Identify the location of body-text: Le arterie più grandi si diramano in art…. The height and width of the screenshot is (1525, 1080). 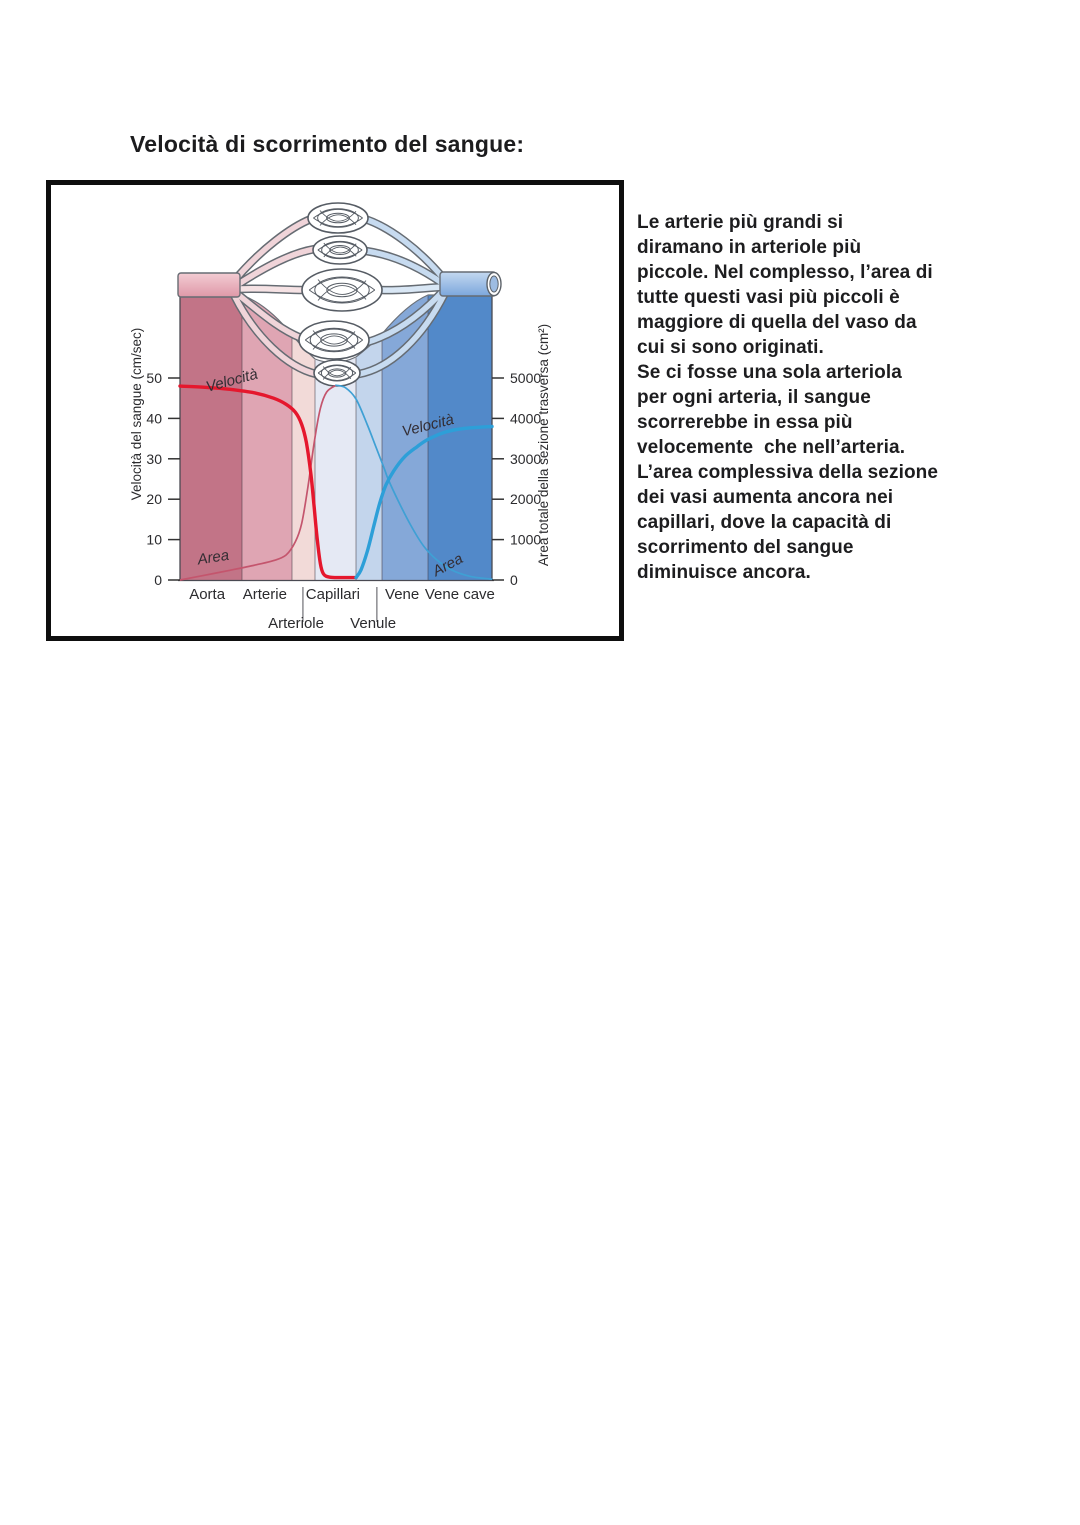
(788, 397).